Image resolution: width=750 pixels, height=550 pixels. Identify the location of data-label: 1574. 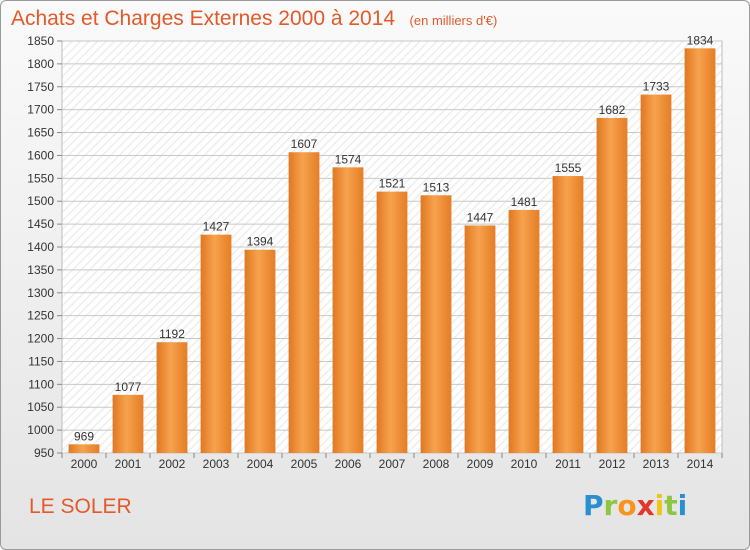
(348, 159).